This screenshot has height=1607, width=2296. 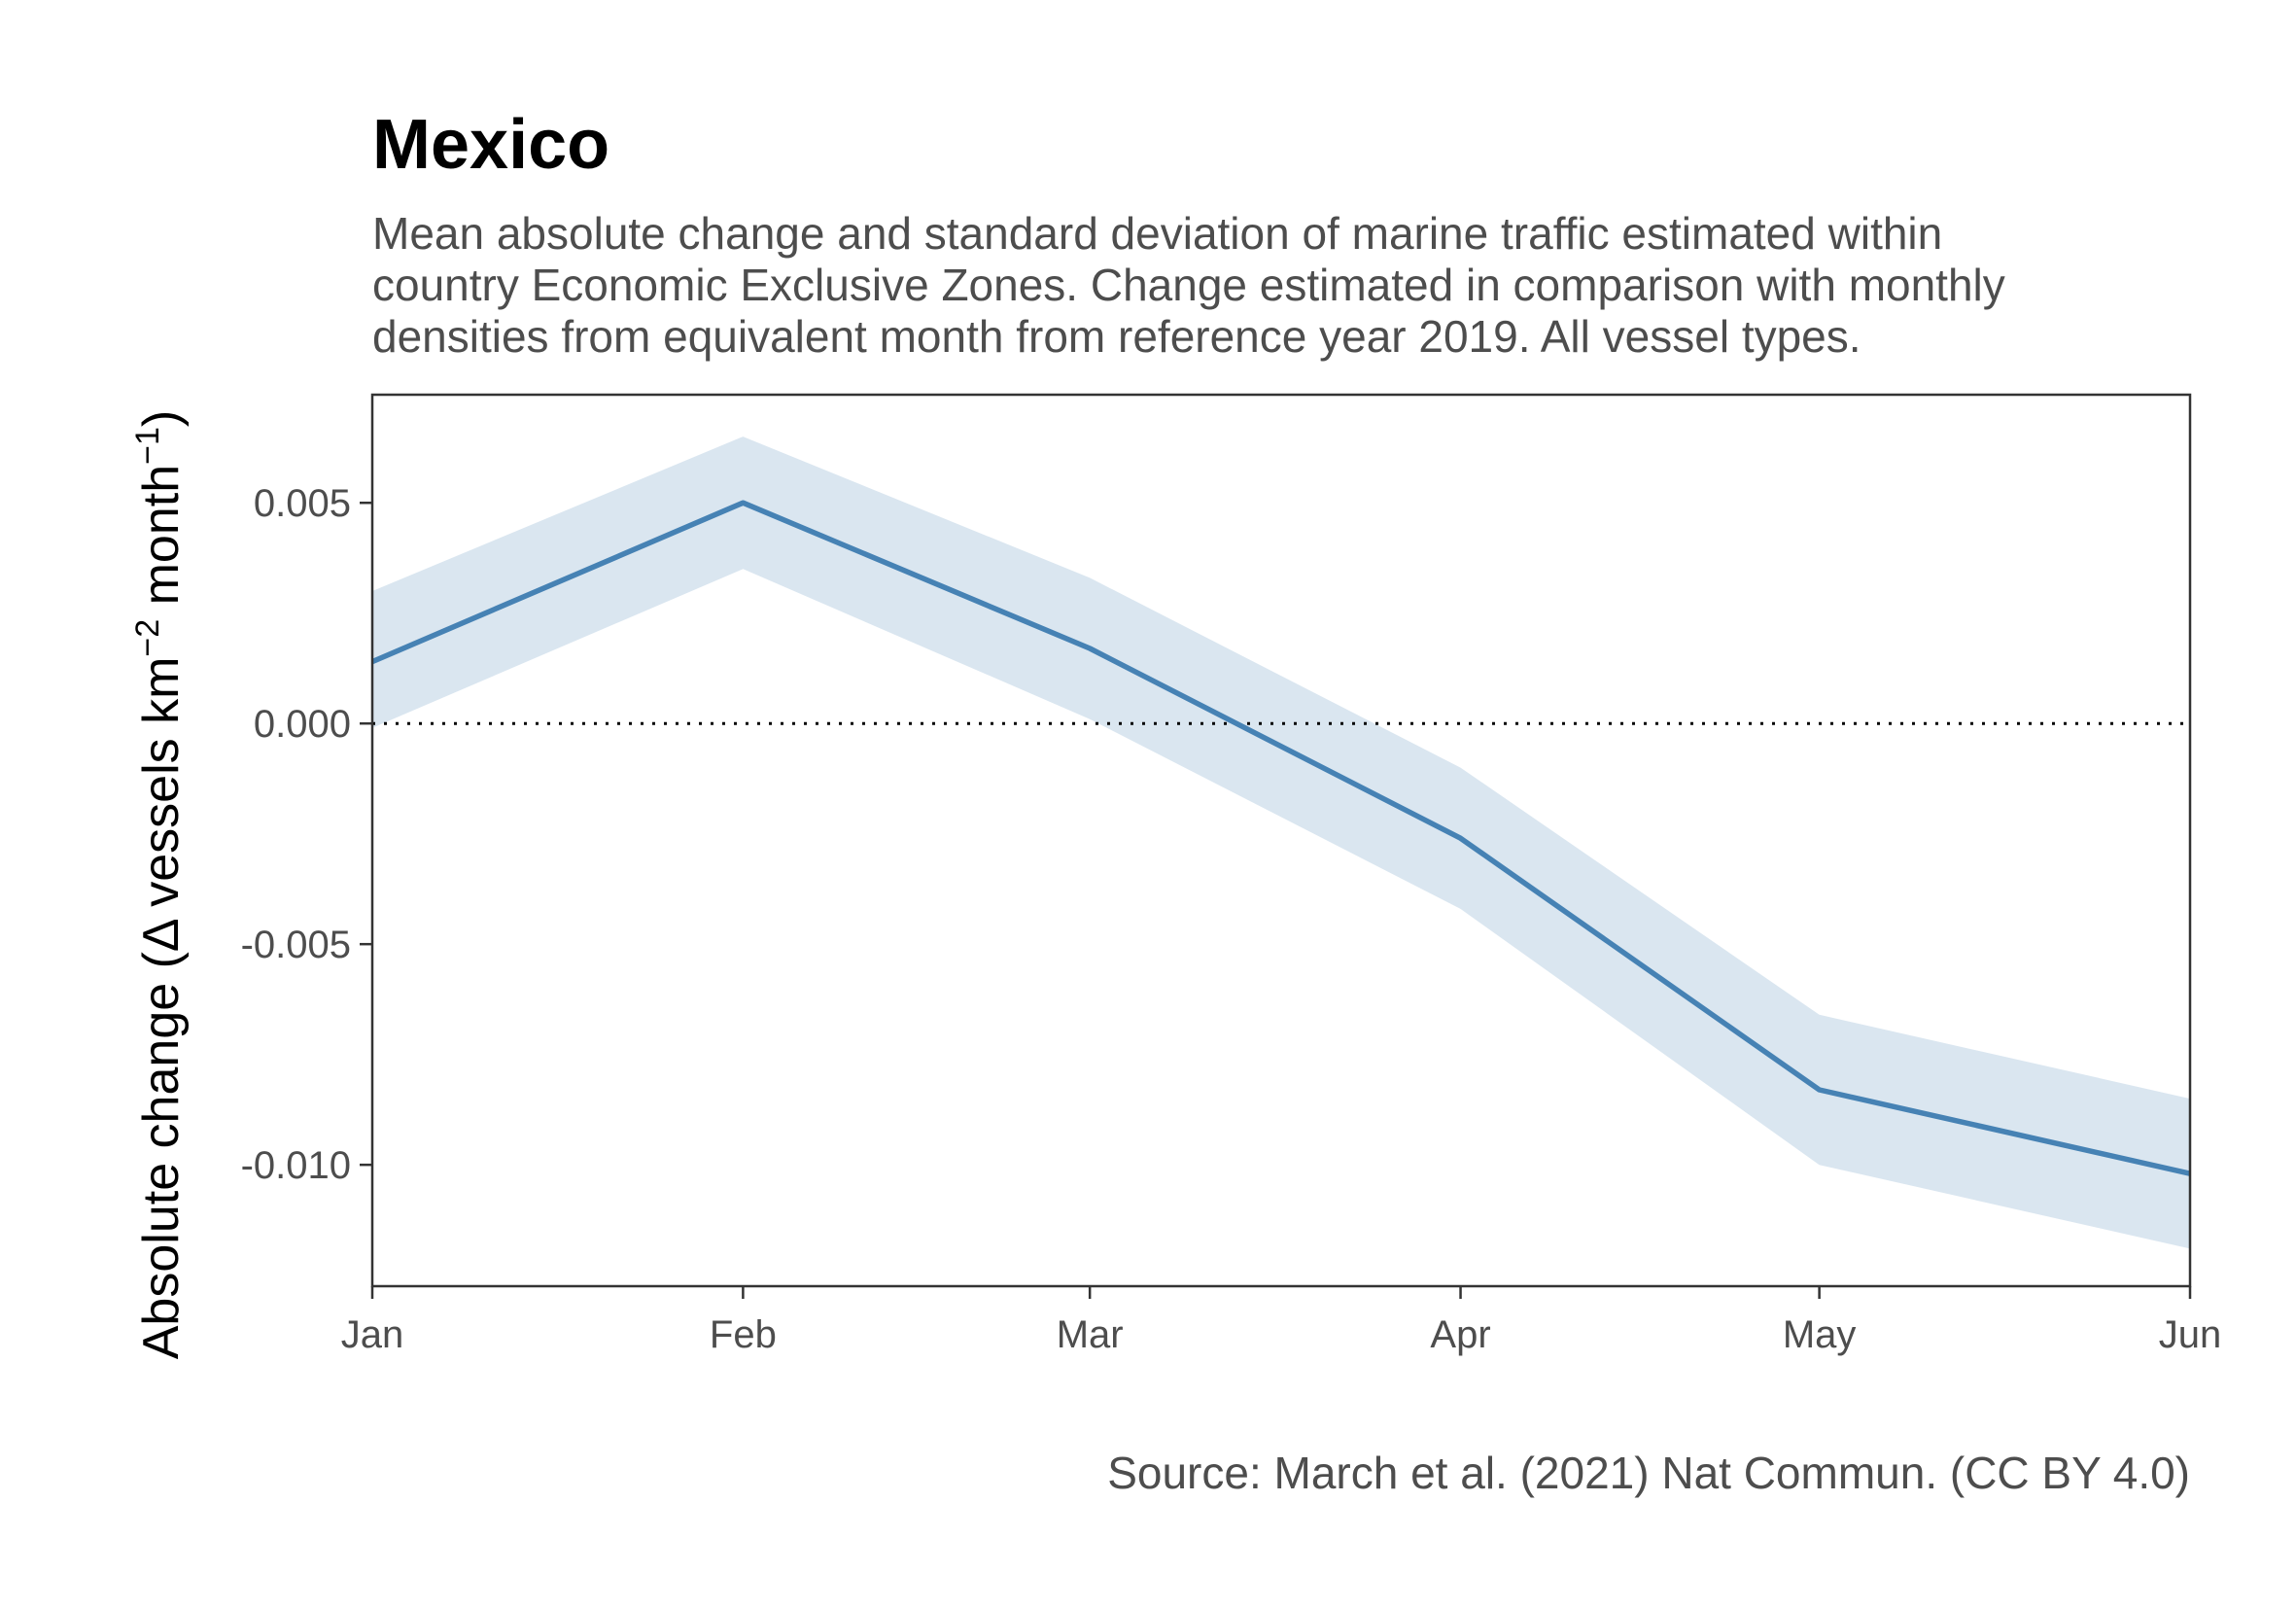 I want to click on y-tick-label: 0.005, so click(x=302, y=503).